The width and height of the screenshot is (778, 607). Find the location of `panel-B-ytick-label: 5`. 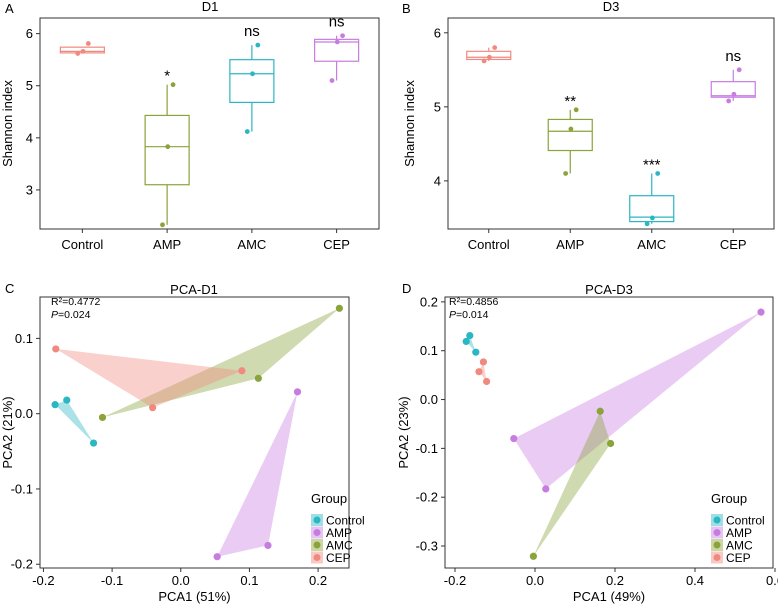

panel-B-ytick-label: 5 is located at coordinates (437, 106).